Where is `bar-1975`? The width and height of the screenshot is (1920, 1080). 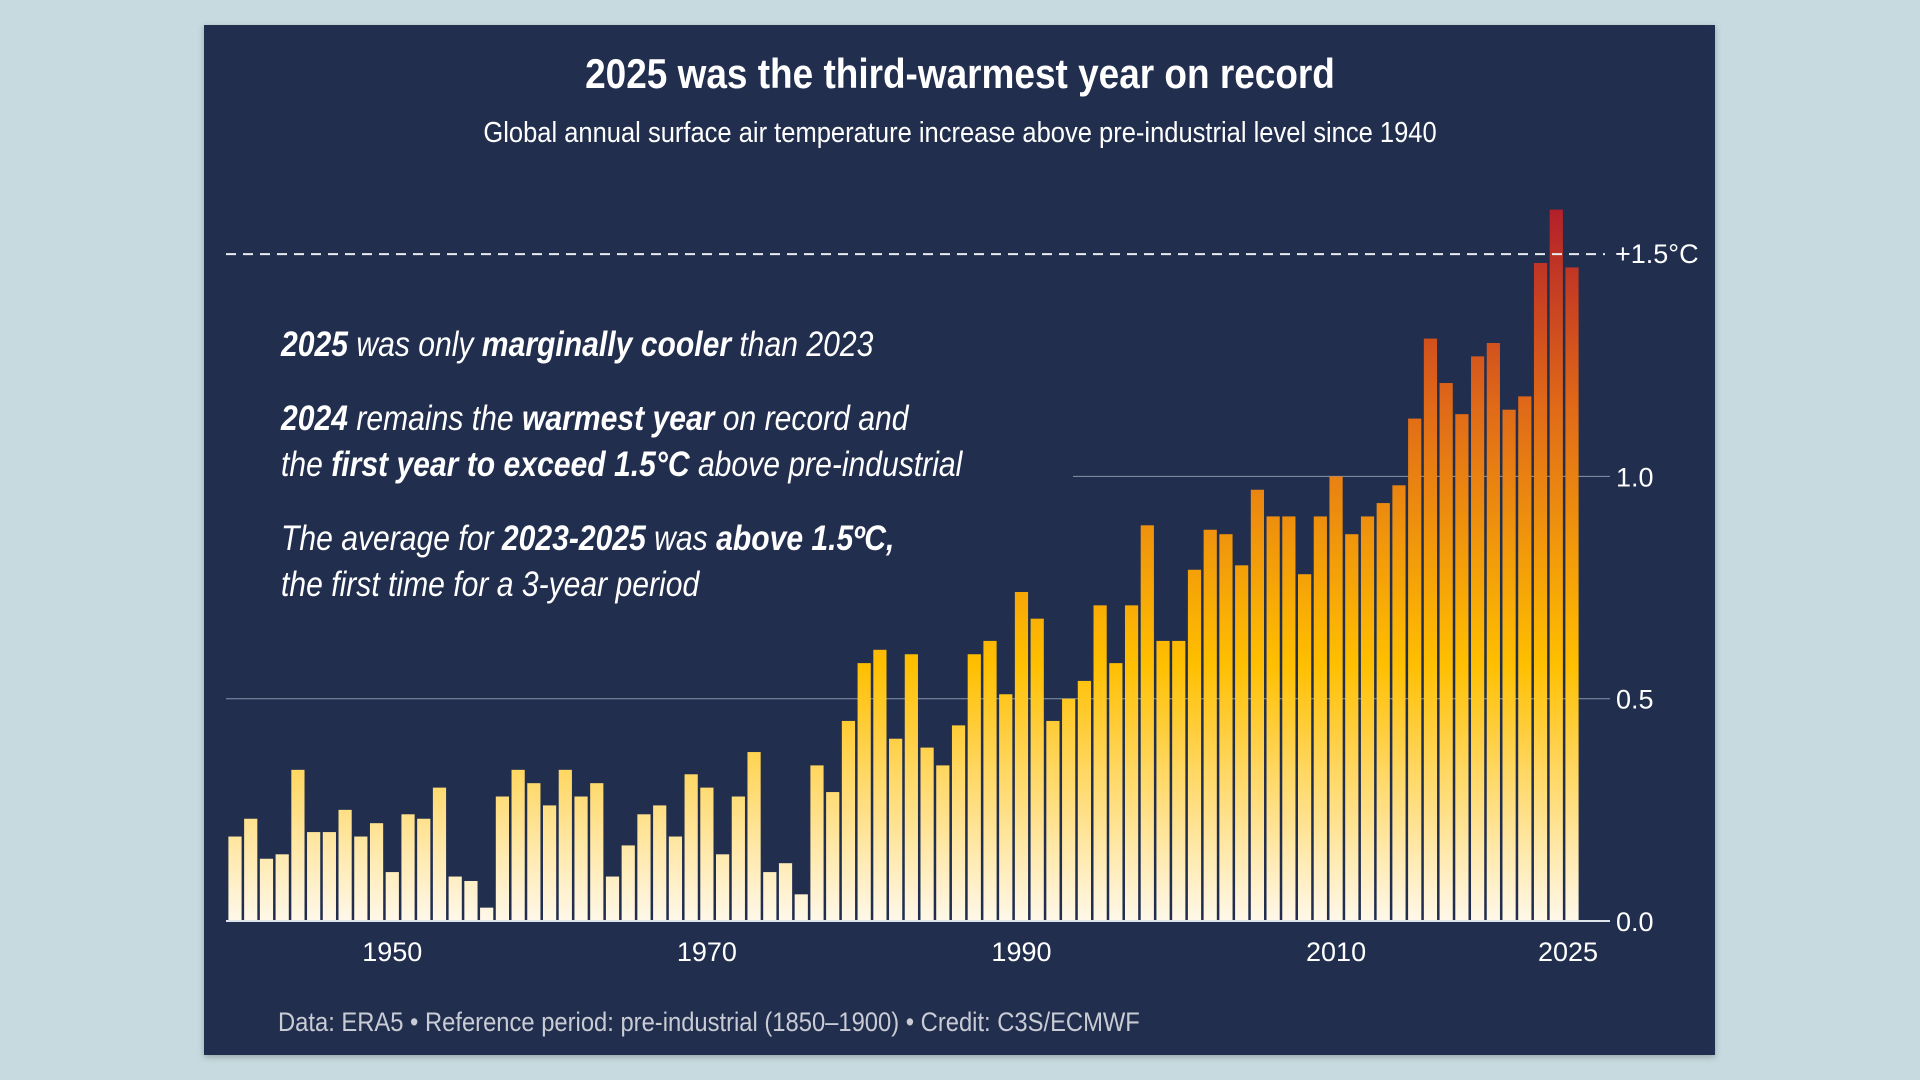
bar-1975 is located at coordinates (785, 892).